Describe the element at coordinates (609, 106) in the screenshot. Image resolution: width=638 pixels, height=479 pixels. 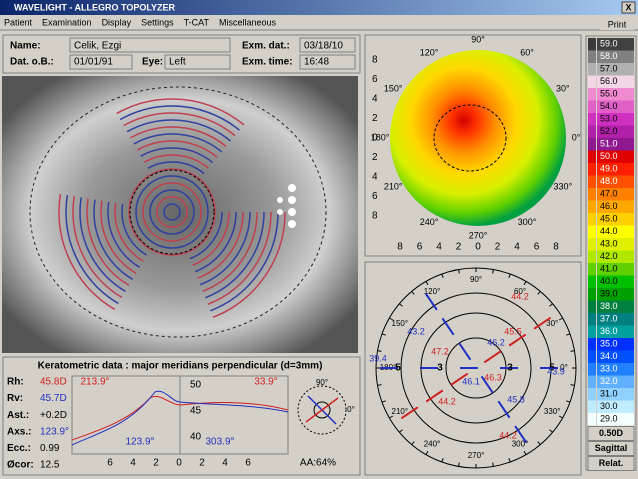
I see `scale-label: 54.0` at that location.